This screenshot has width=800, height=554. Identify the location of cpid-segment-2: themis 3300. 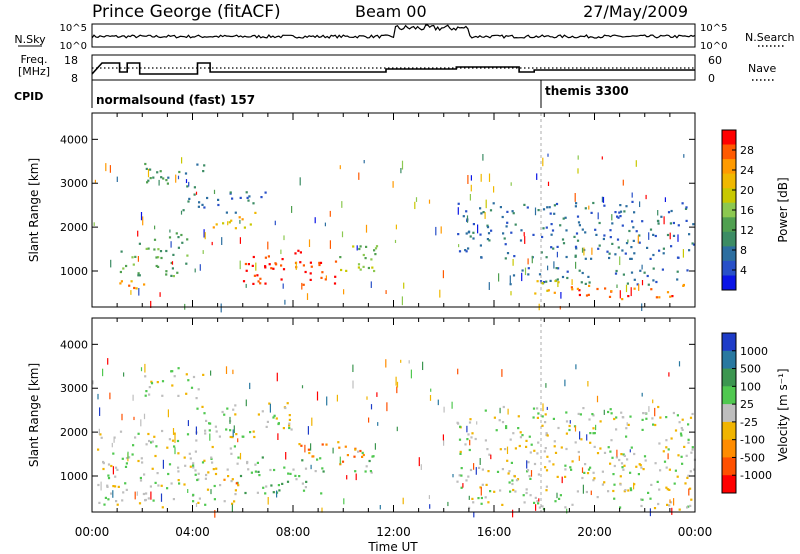
(587, 91).